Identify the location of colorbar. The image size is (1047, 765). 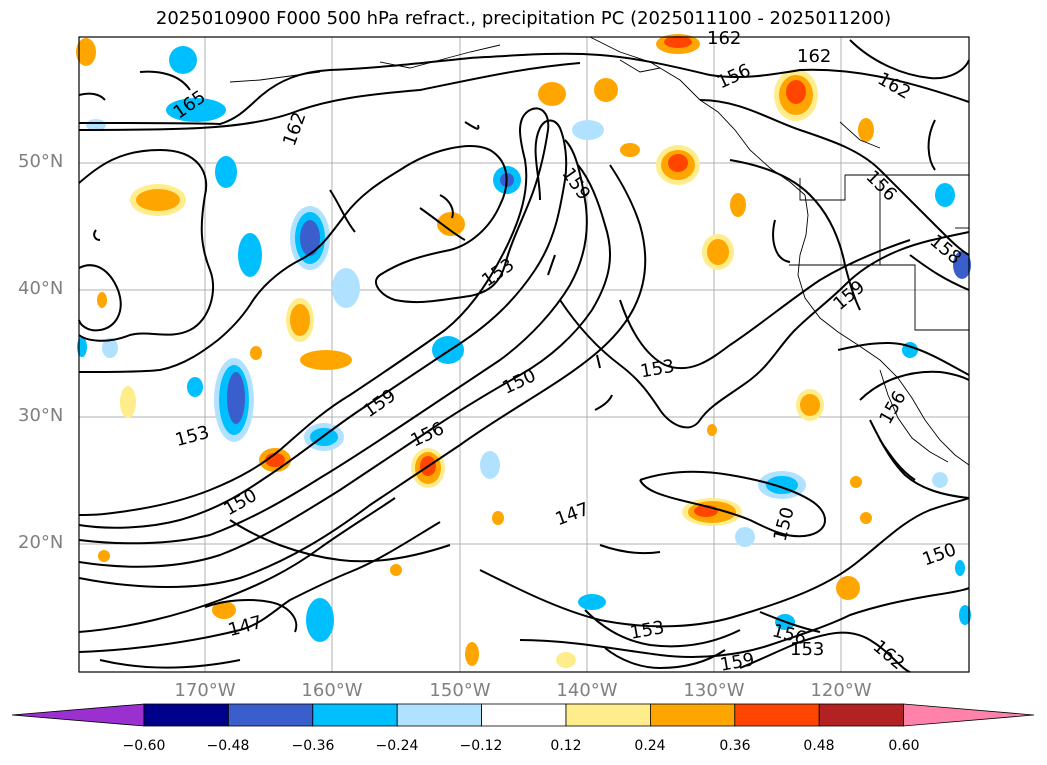
(523, 715).